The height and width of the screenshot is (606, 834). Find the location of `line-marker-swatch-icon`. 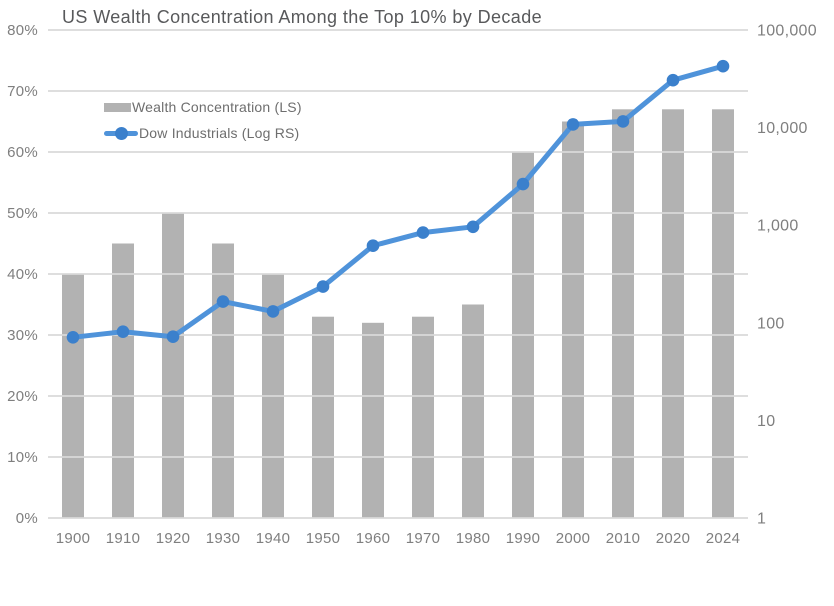

line-marker-swatch-icon is located at coordinates (121, 133).